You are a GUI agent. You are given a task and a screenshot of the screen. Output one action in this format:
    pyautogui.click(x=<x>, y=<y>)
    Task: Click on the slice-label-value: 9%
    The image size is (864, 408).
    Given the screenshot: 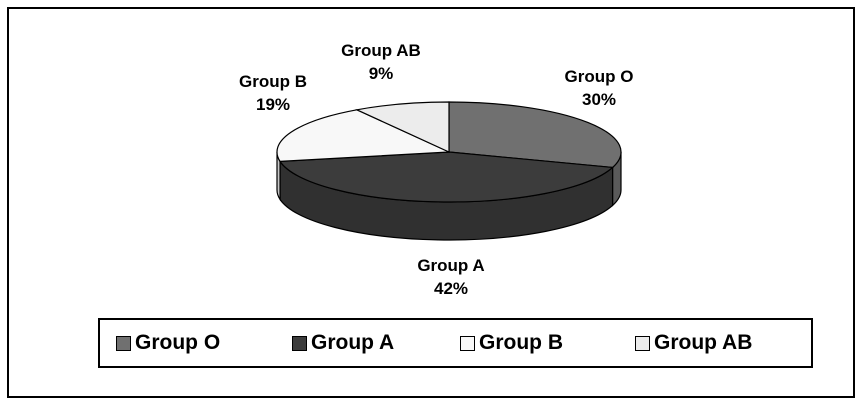 What is the action you would take?
    pyautogui.click(x=381, y=73)
    